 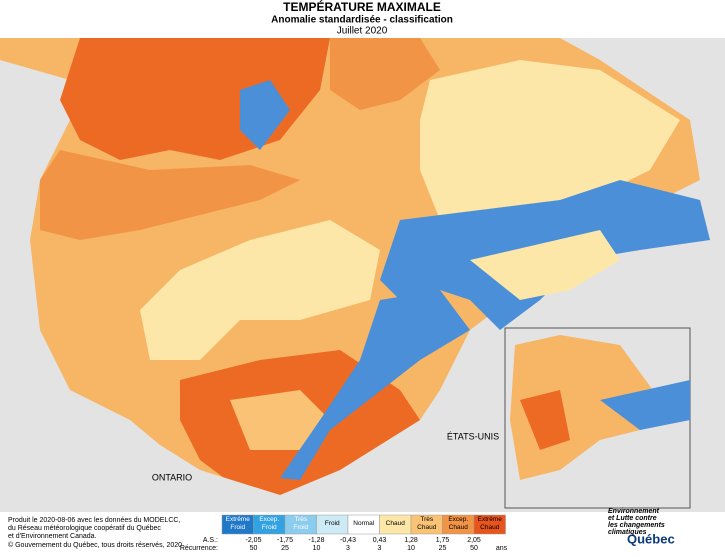 I want to click on as-value: 0,43, so click(x=380, y=540).